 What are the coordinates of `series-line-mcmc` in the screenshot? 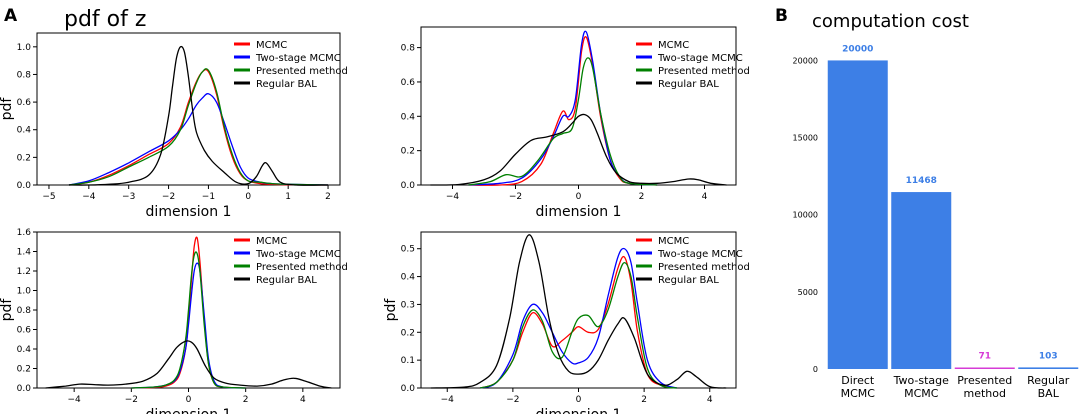 It's located at (563, 111).